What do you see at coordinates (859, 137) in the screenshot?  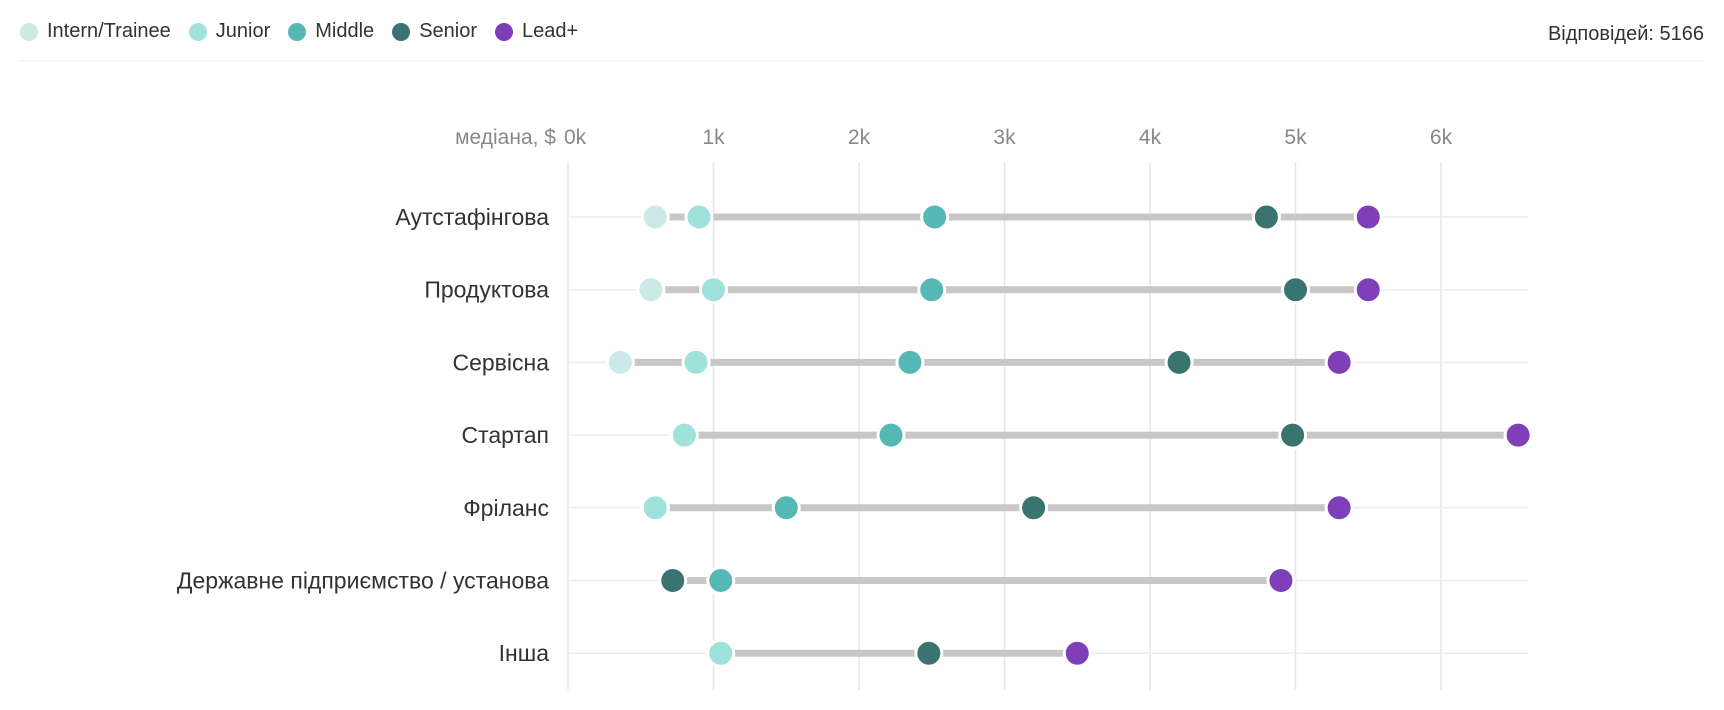 I see `x-tick-label: 2k` at bounding box center [859, 137].